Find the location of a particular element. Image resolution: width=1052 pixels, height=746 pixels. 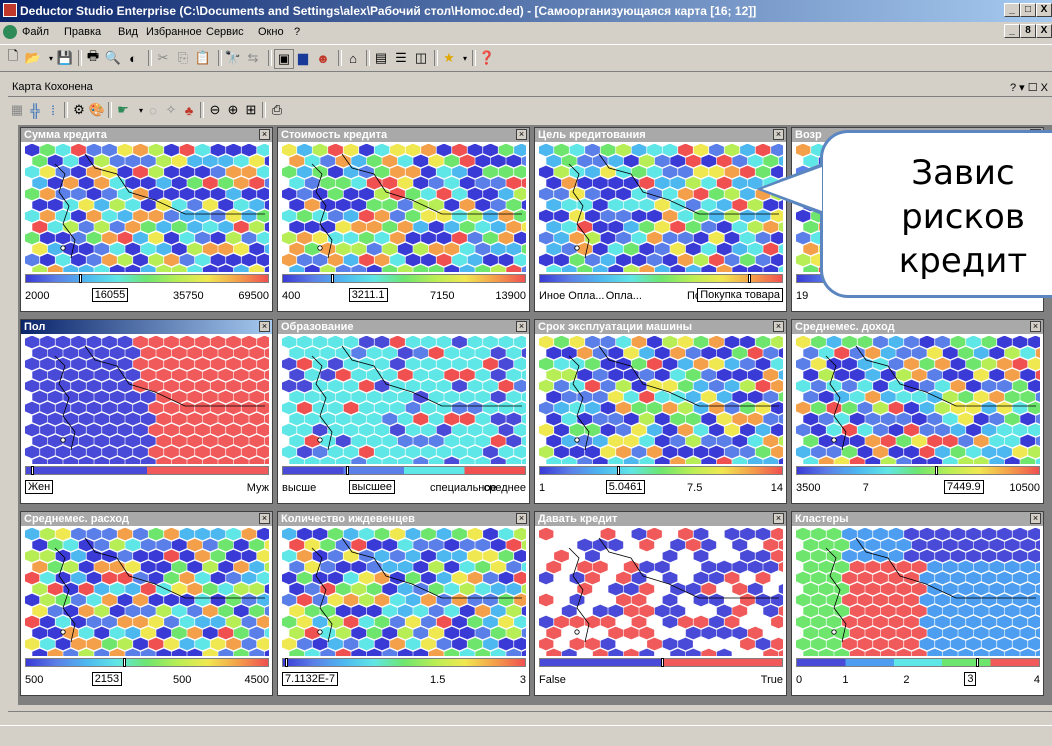

map-panel: Сумма кредита × 2000 16055 35750 69500 is located at coordinates (146, 219).